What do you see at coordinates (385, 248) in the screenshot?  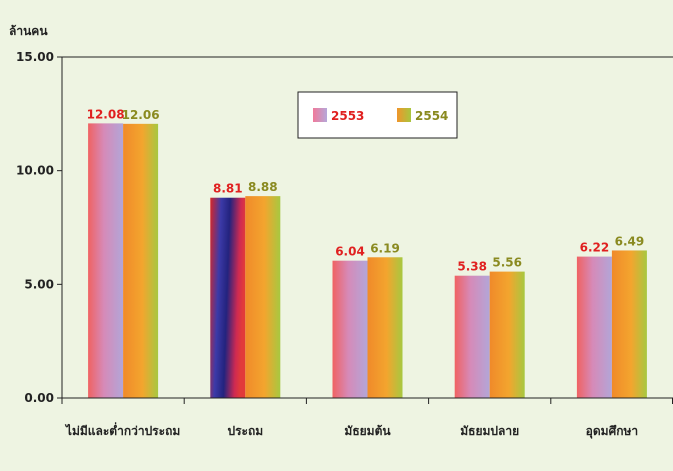 I see `data-label-2554-2: 6.19` at bounding box center [385, 248].